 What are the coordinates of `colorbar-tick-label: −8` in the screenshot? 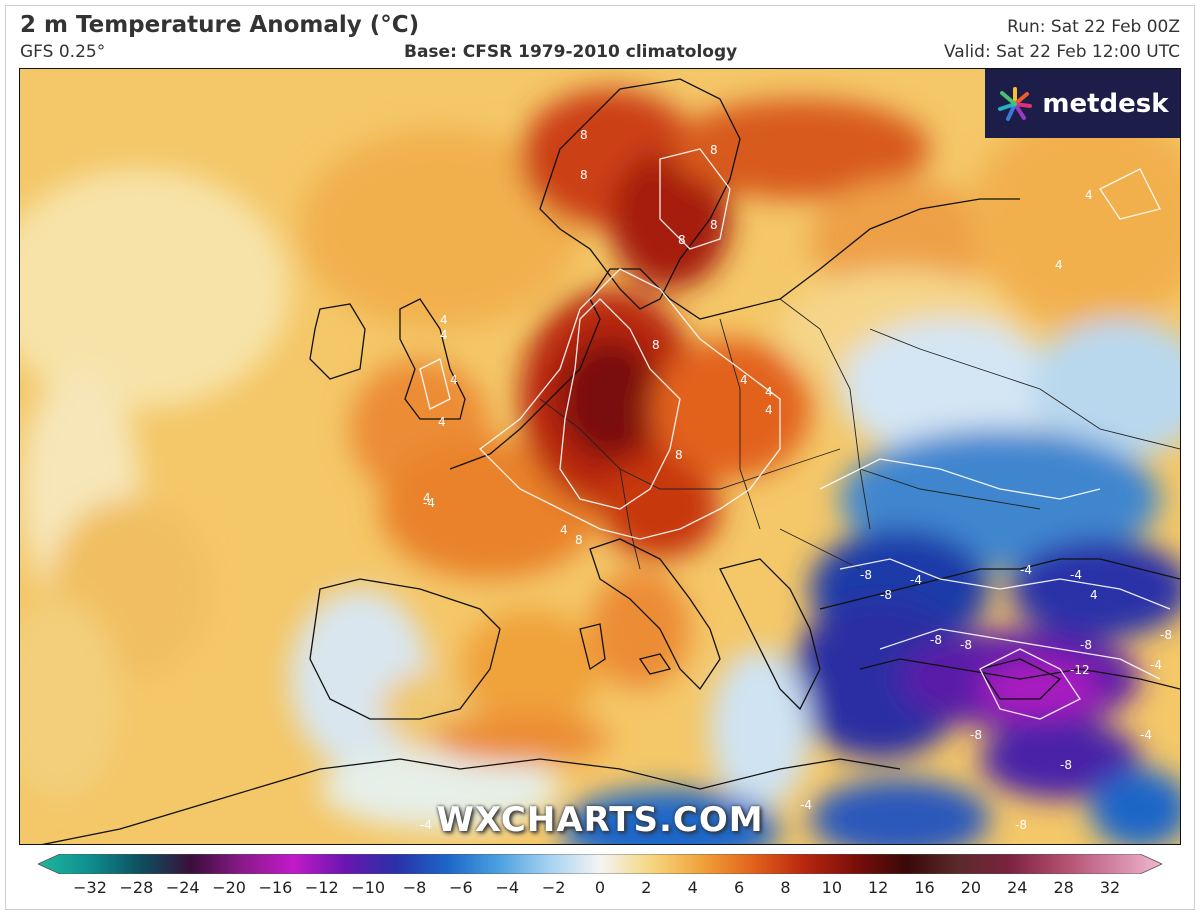 It's located at (414, 887).